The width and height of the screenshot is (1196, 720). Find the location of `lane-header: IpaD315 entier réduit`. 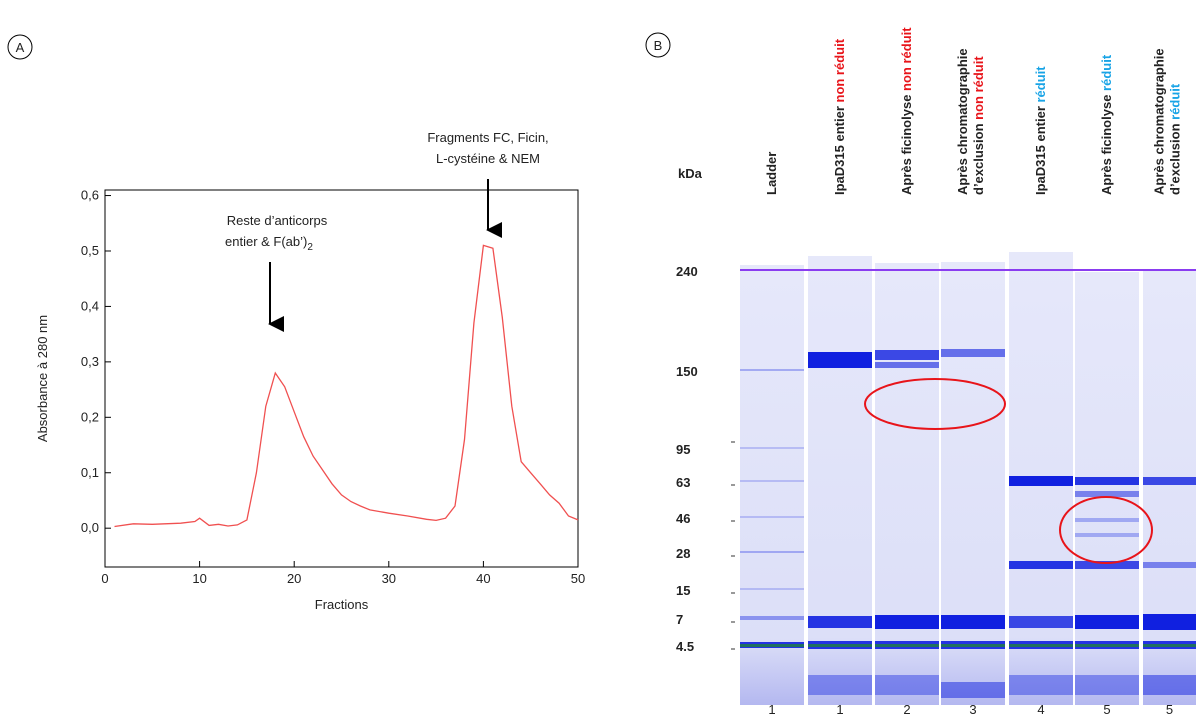

lane-header: IpaD315 entier réduit is located at coordinates (1040, 130).